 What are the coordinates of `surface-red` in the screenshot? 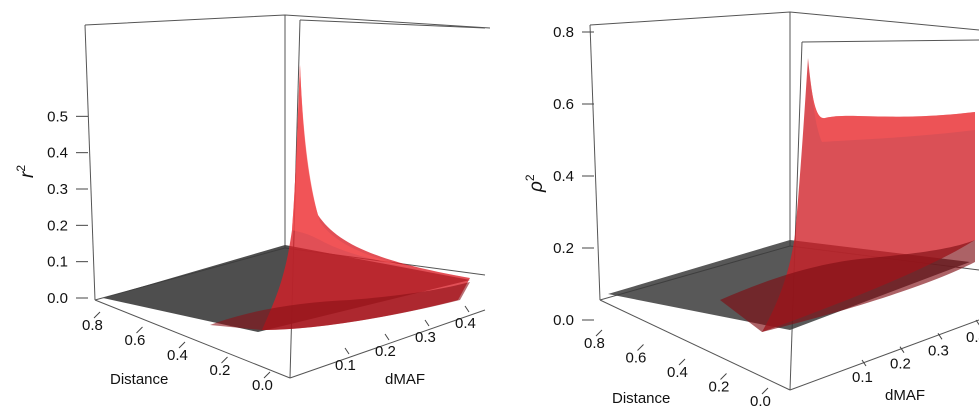 It's located at (366, 197).